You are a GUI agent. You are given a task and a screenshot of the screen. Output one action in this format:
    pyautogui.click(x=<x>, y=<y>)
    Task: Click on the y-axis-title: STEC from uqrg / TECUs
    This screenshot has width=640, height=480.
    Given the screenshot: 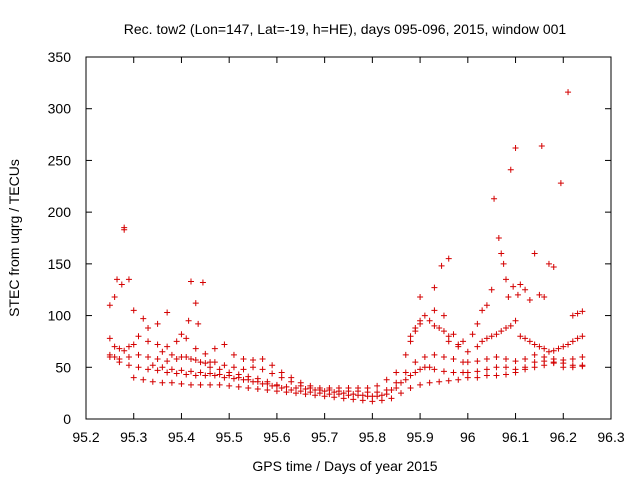 What is the action you would take?
    pyautogui.click(x=14, y=238)
    